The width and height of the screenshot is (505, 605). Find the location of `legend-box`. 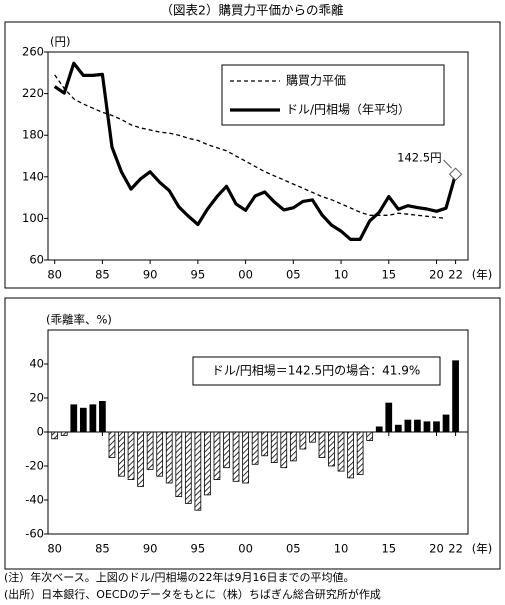

legend-box is located at coordinates (333, 95).